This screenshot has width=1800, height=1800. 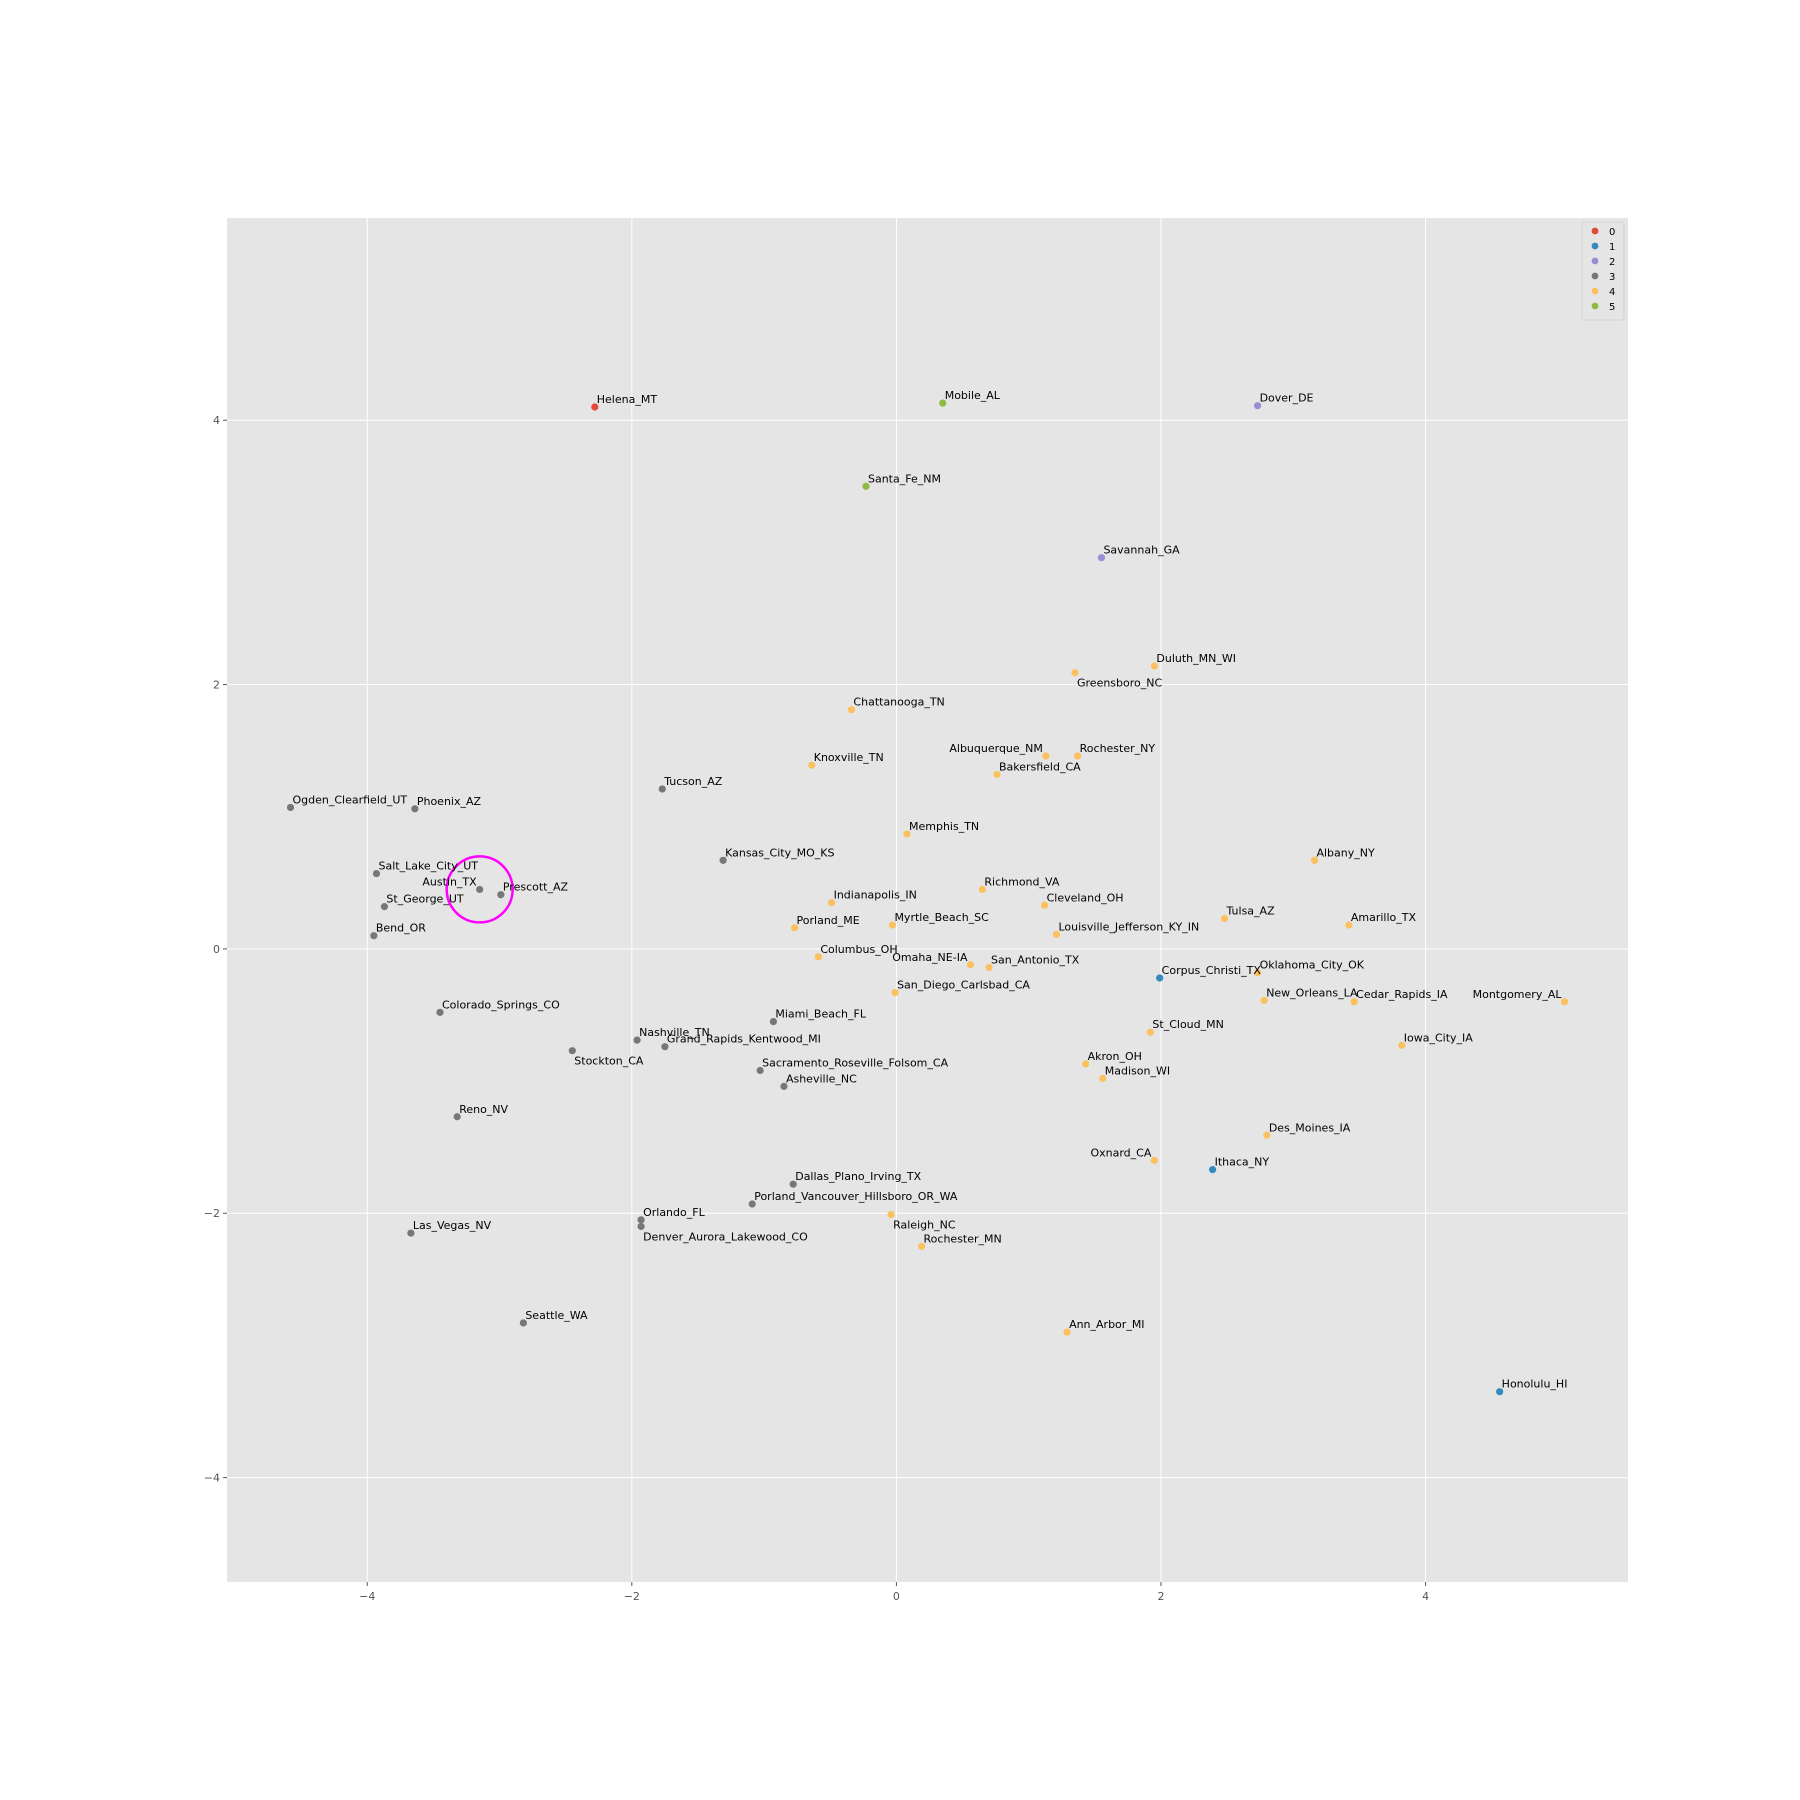 What do you see at coordinates (973, 395) in the screenshot?
I see `point-label: Mobile_AL` at bounding box center [973, 395].